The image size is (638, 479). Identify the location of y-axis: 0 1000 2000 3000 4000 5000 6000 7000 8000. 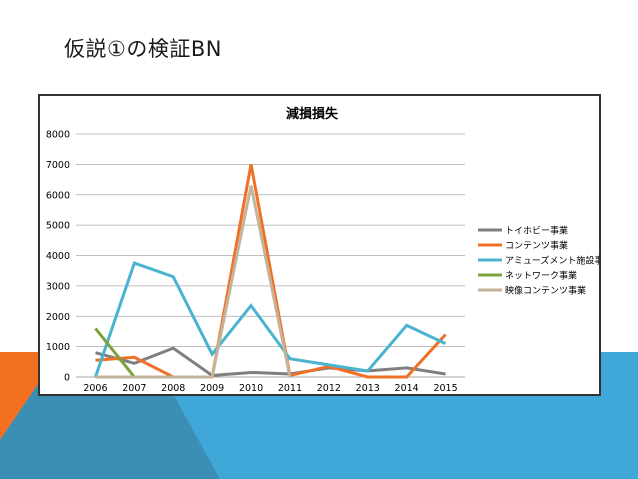
(58, 257).